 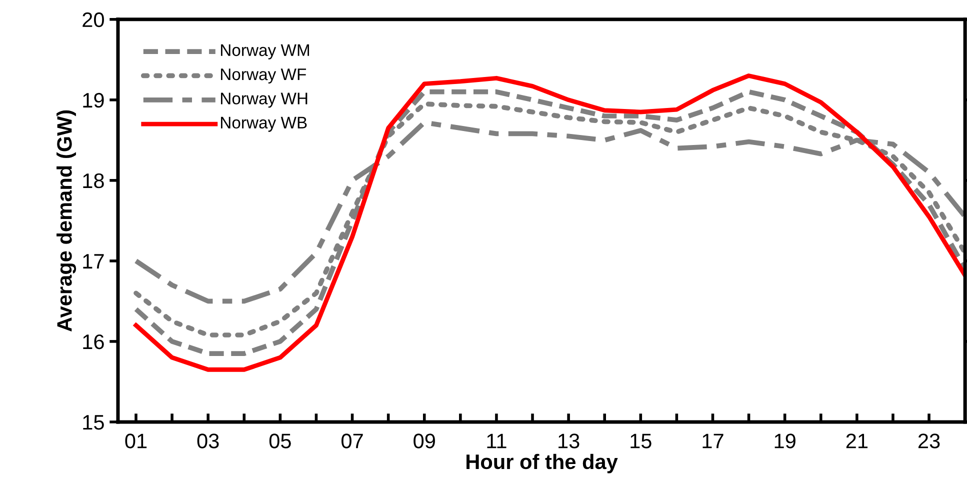 I want to click on y-tick-label: 18, so click(x=93, y=180).